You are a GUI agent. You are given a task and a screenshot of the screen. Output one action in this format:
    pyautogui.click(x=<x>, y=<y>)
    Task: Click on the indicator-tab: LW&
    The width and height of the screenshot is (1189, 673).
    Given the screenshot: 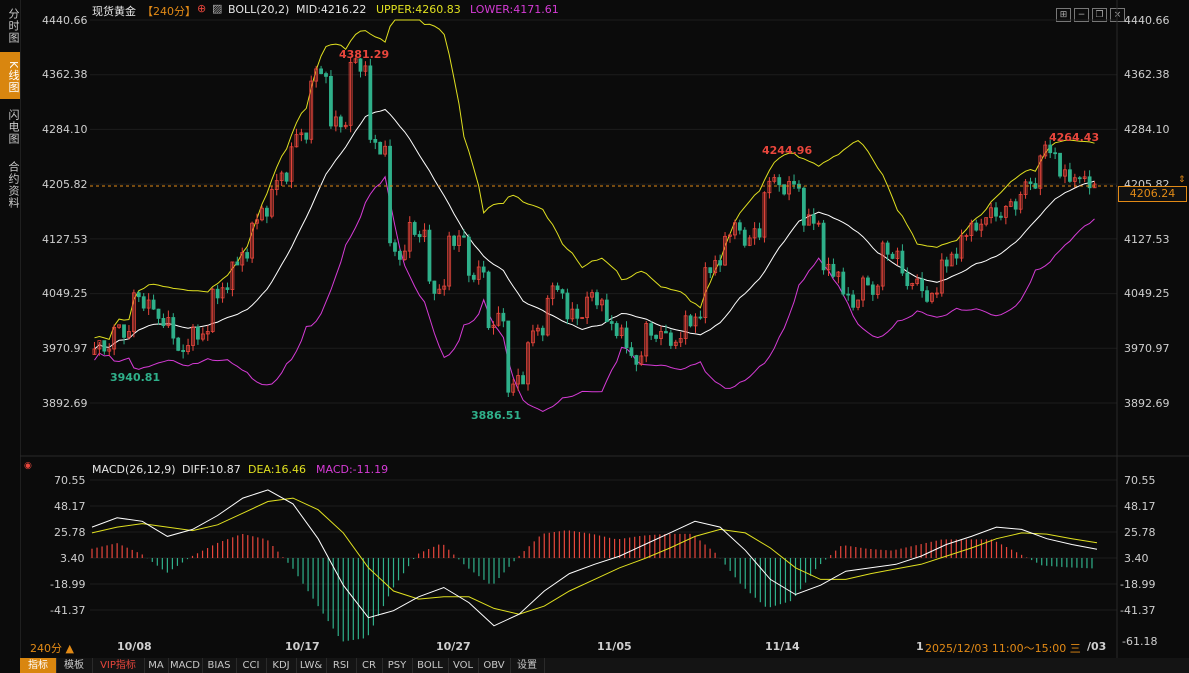 What is the action you would take?
    pyautogui.click(x=311, y=665)
    